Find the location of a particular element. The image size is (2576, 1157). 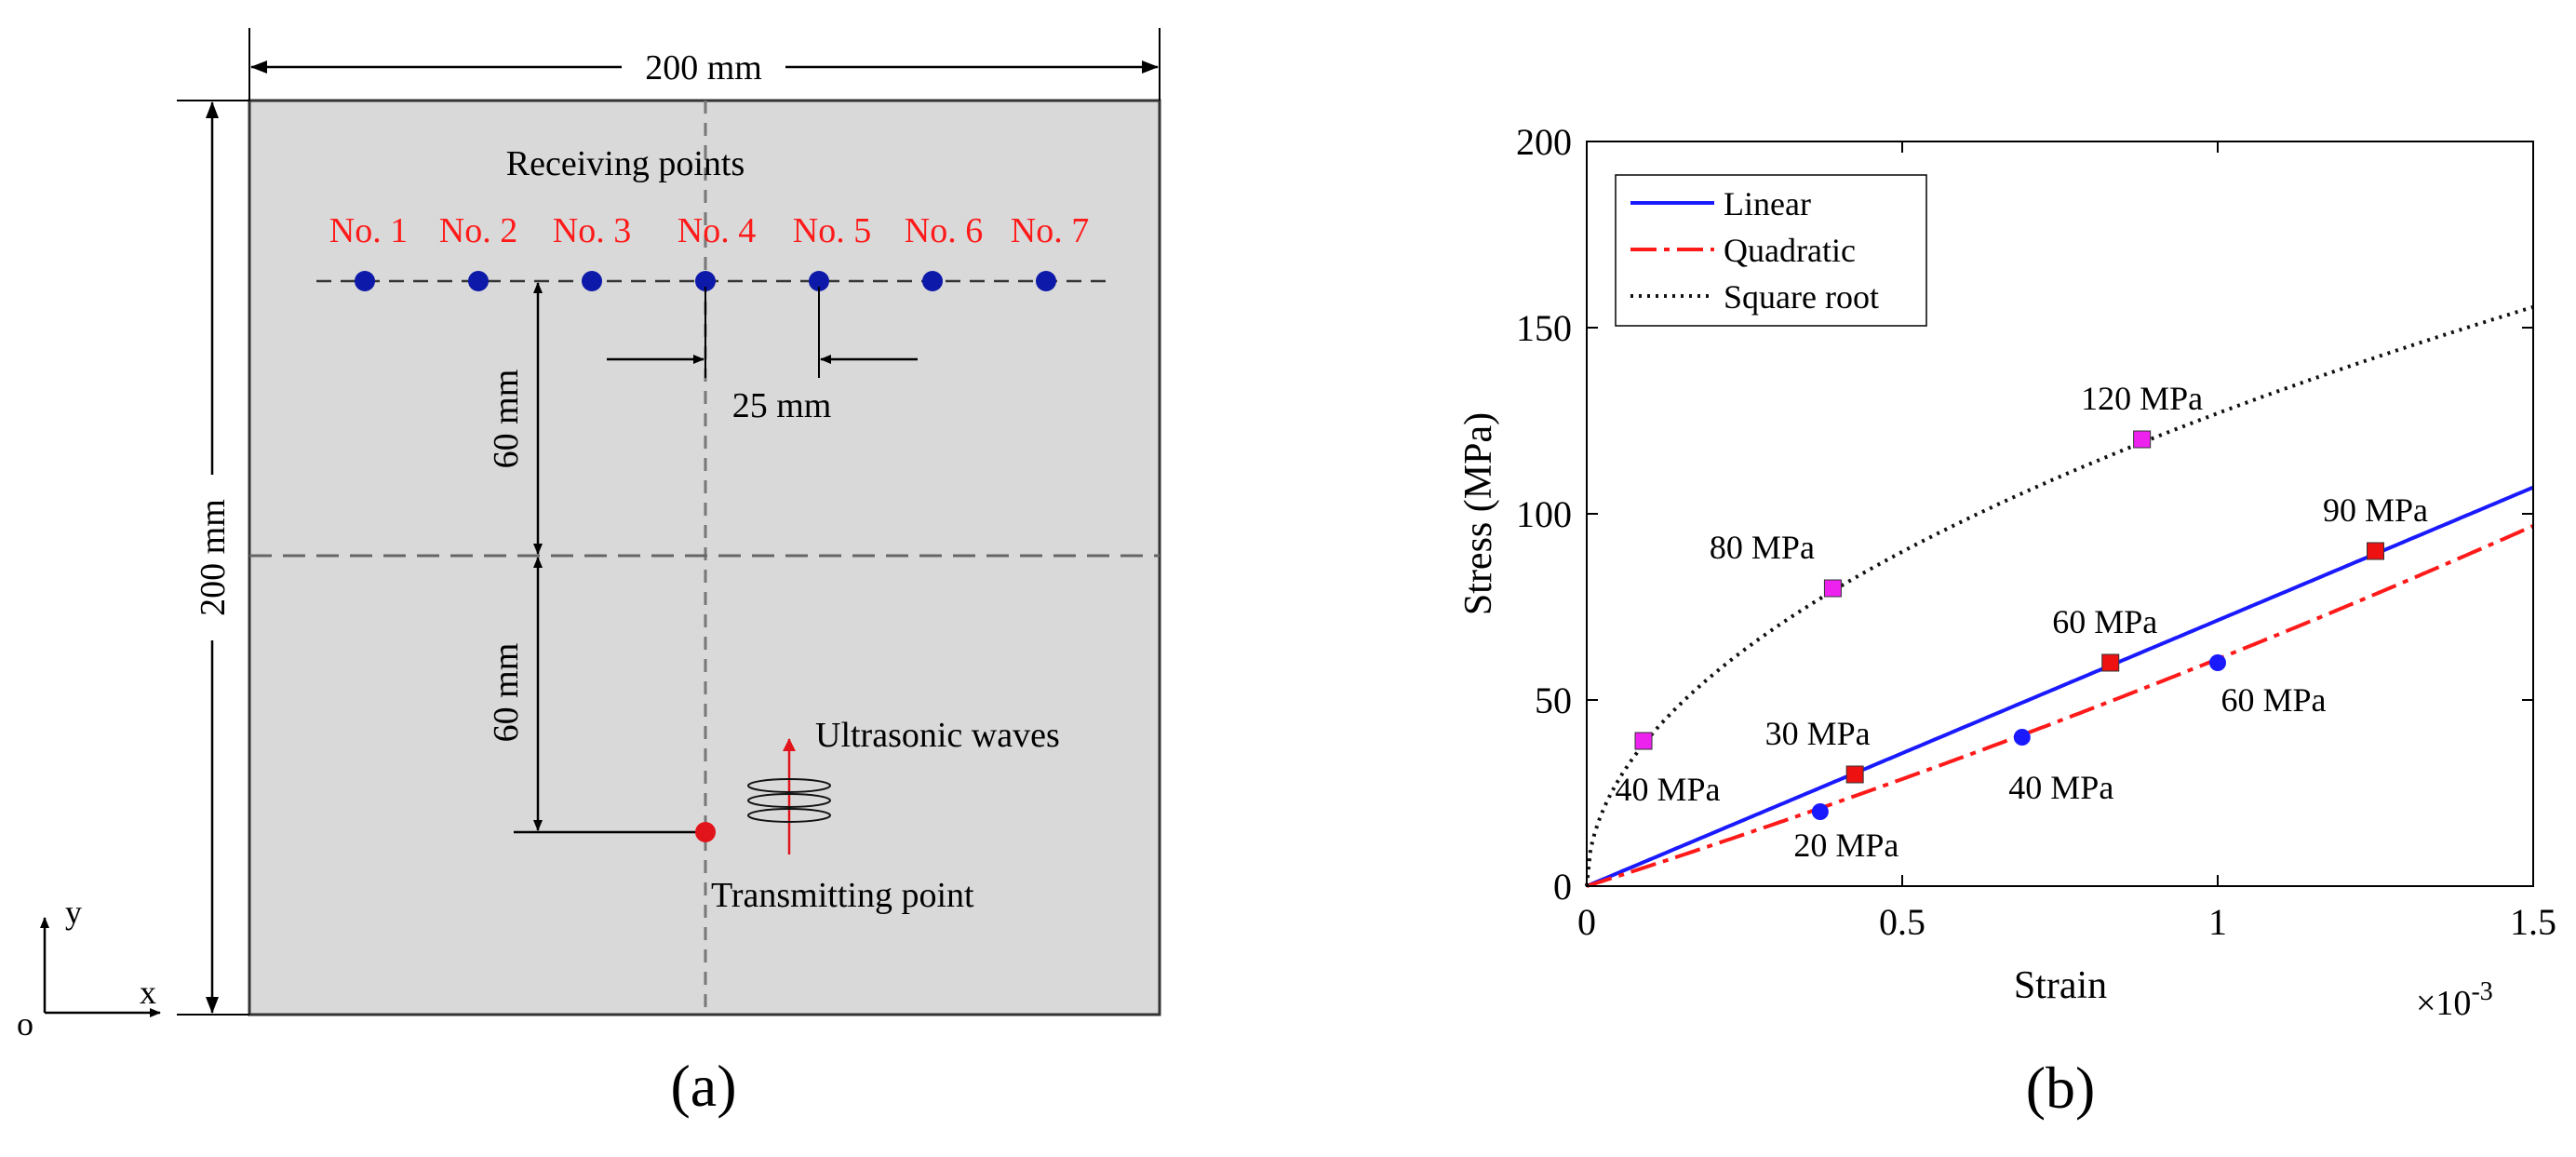

x-multiplier: ×10⁻³ is located at coordinates (2454, 1000).